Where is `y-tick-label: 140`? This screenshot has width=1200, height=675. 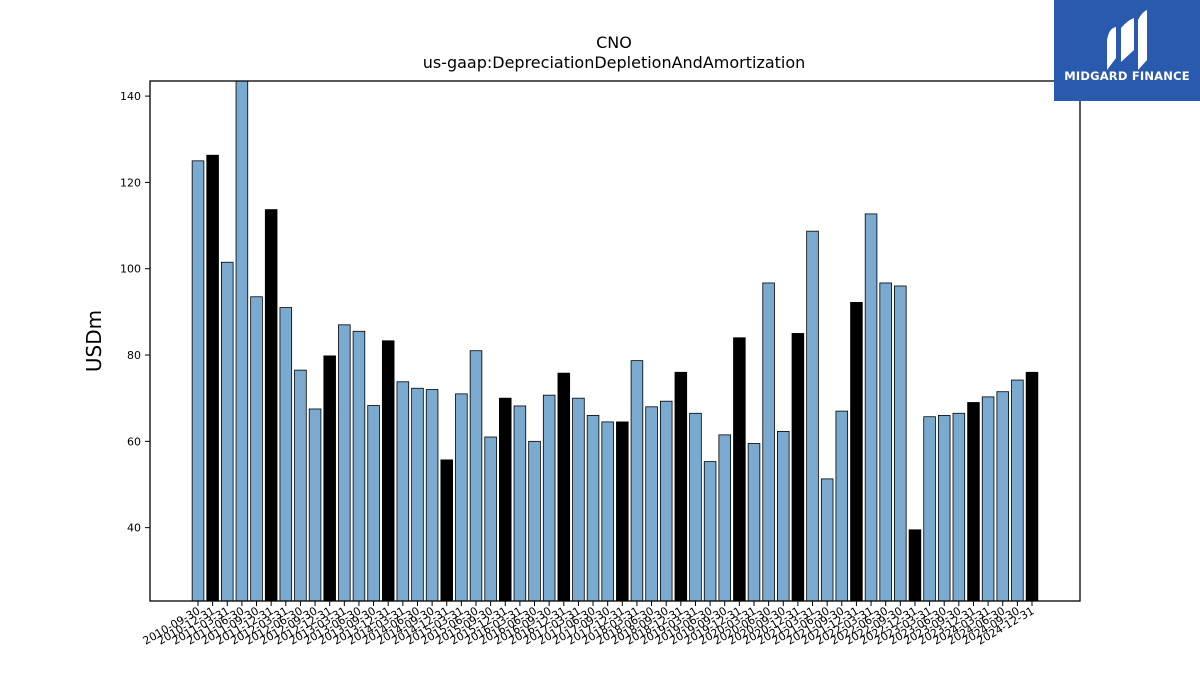
y-tick-label: 140 is located at coordinates (130, 96).